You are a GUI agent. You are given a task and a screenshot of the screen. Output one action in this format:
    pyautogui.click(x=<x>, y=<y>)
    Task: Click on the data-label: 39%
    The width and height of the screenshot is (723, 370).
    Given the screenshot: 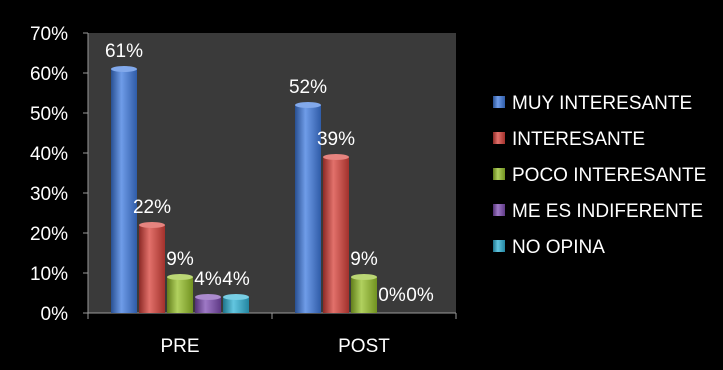 What is the action you would take?
    pyautogui.click(x=336, y=139)
    